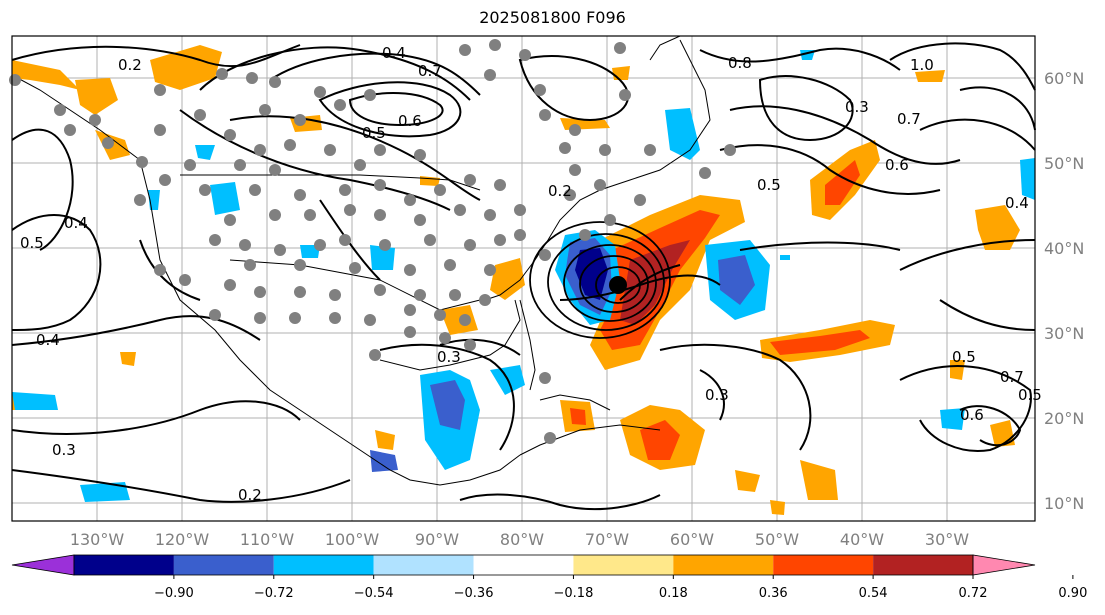 This screenshot has height=615, width=1105. What do you see at coordinates (922, 65) in the screenshot?
I see `contour-label: 1.0` at bounding box center [922, 65].